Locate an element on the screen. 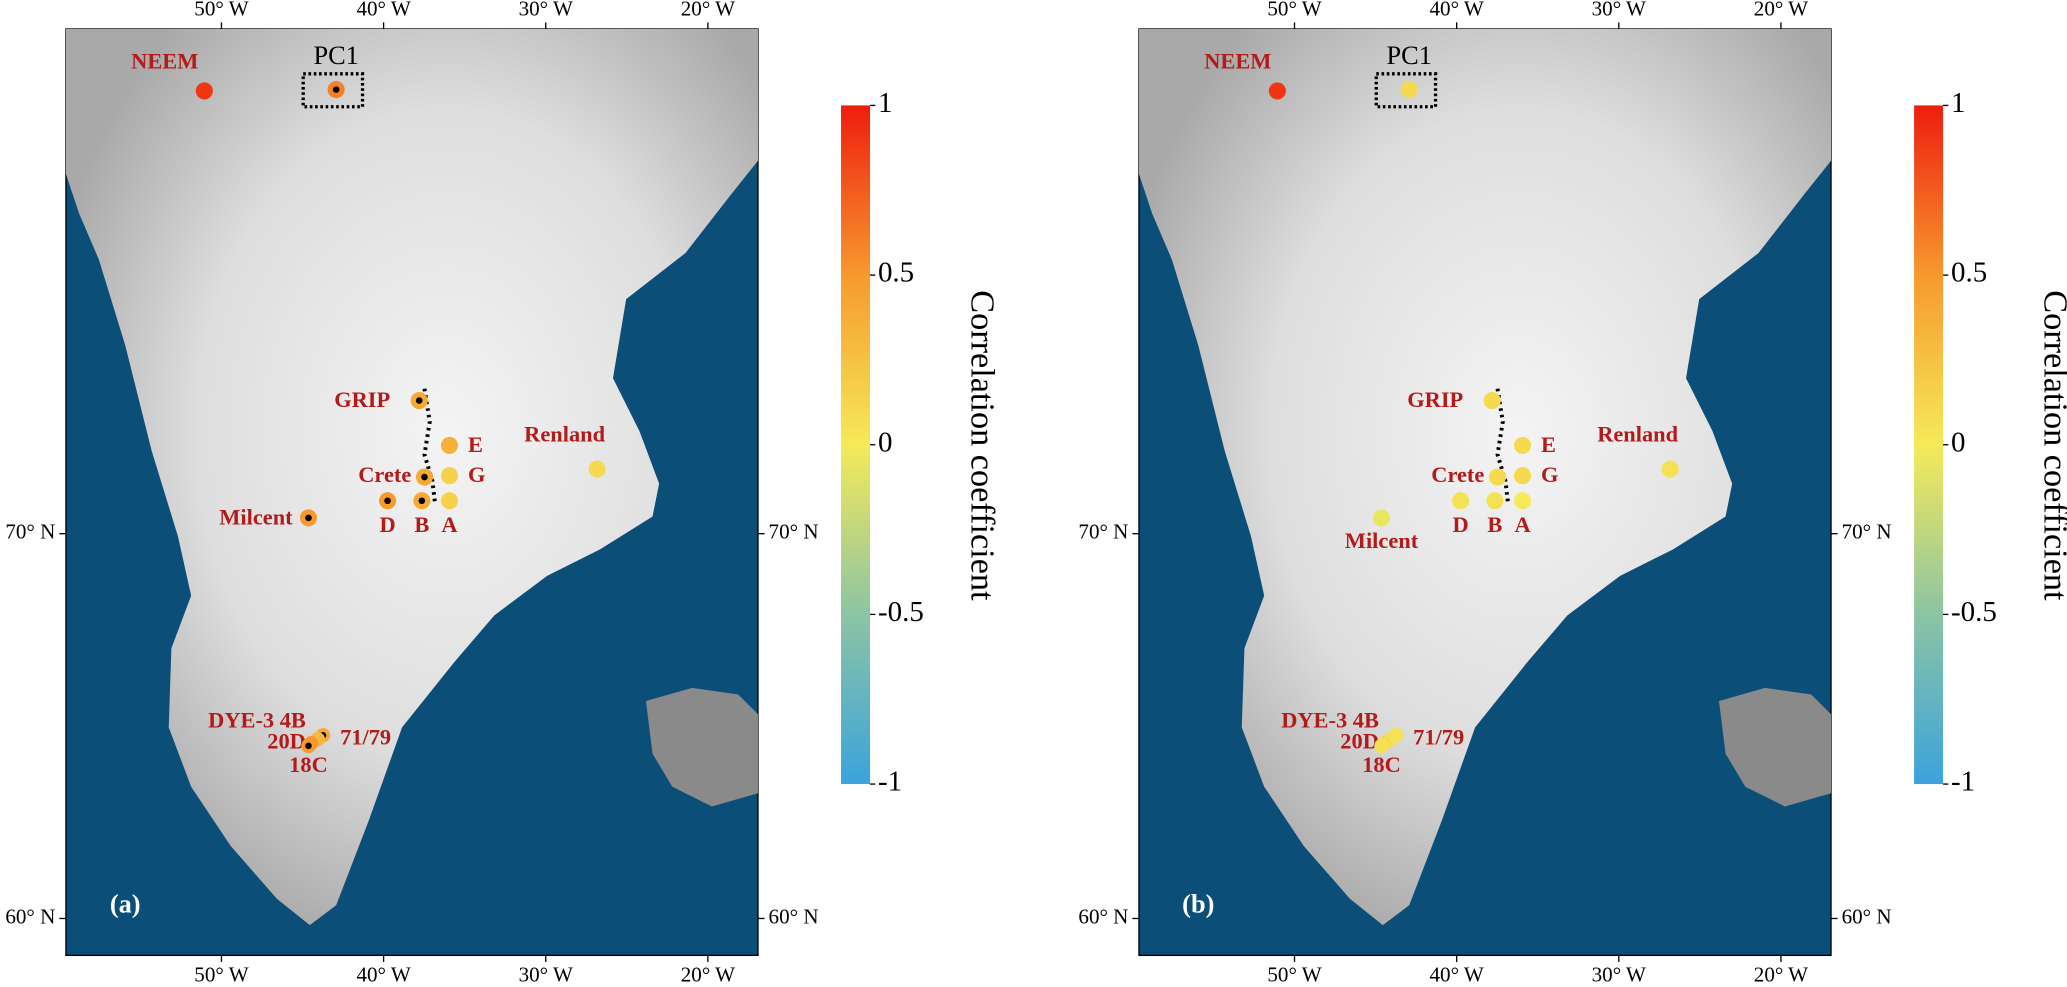 This screenshot has width=2067, height=987. panel-label: (a) is located at coordinates (125, 904).